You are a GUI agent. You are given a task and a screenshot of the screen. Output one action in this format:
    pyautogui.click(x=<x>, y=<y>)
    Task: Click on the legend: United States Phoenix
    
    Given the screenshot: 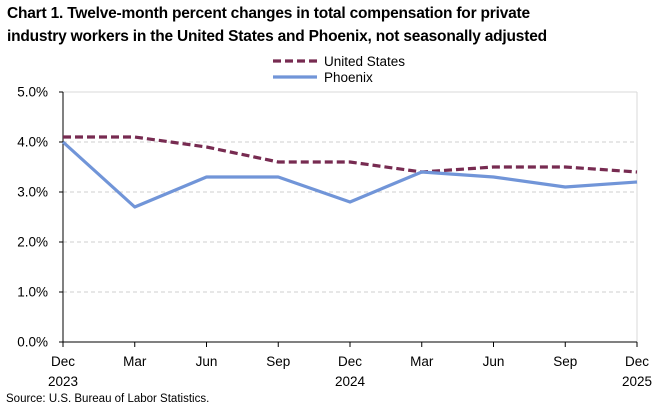 What is the action you would take?
    pyautogui.click(x=338, y=69)
    